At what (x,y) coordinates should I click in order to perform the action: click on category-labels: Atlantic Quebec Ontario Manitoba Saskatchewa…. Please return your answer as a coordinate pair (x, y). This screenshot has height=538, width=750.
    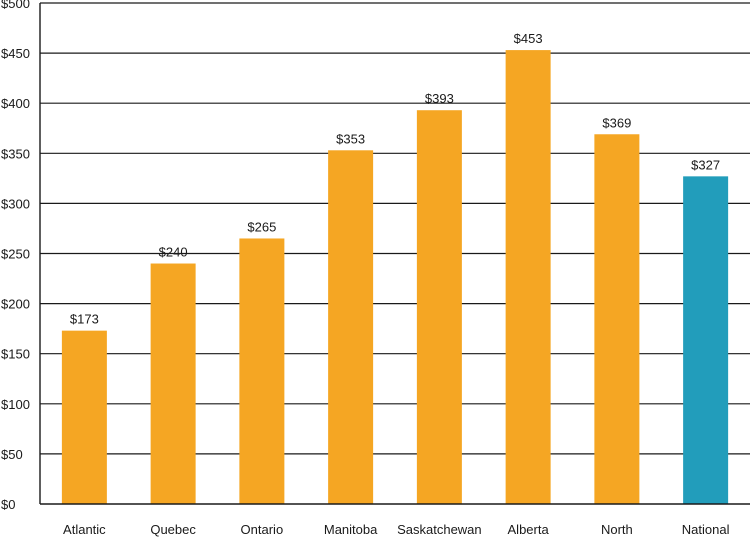
    Looking at the image, I should click on (396, 529).